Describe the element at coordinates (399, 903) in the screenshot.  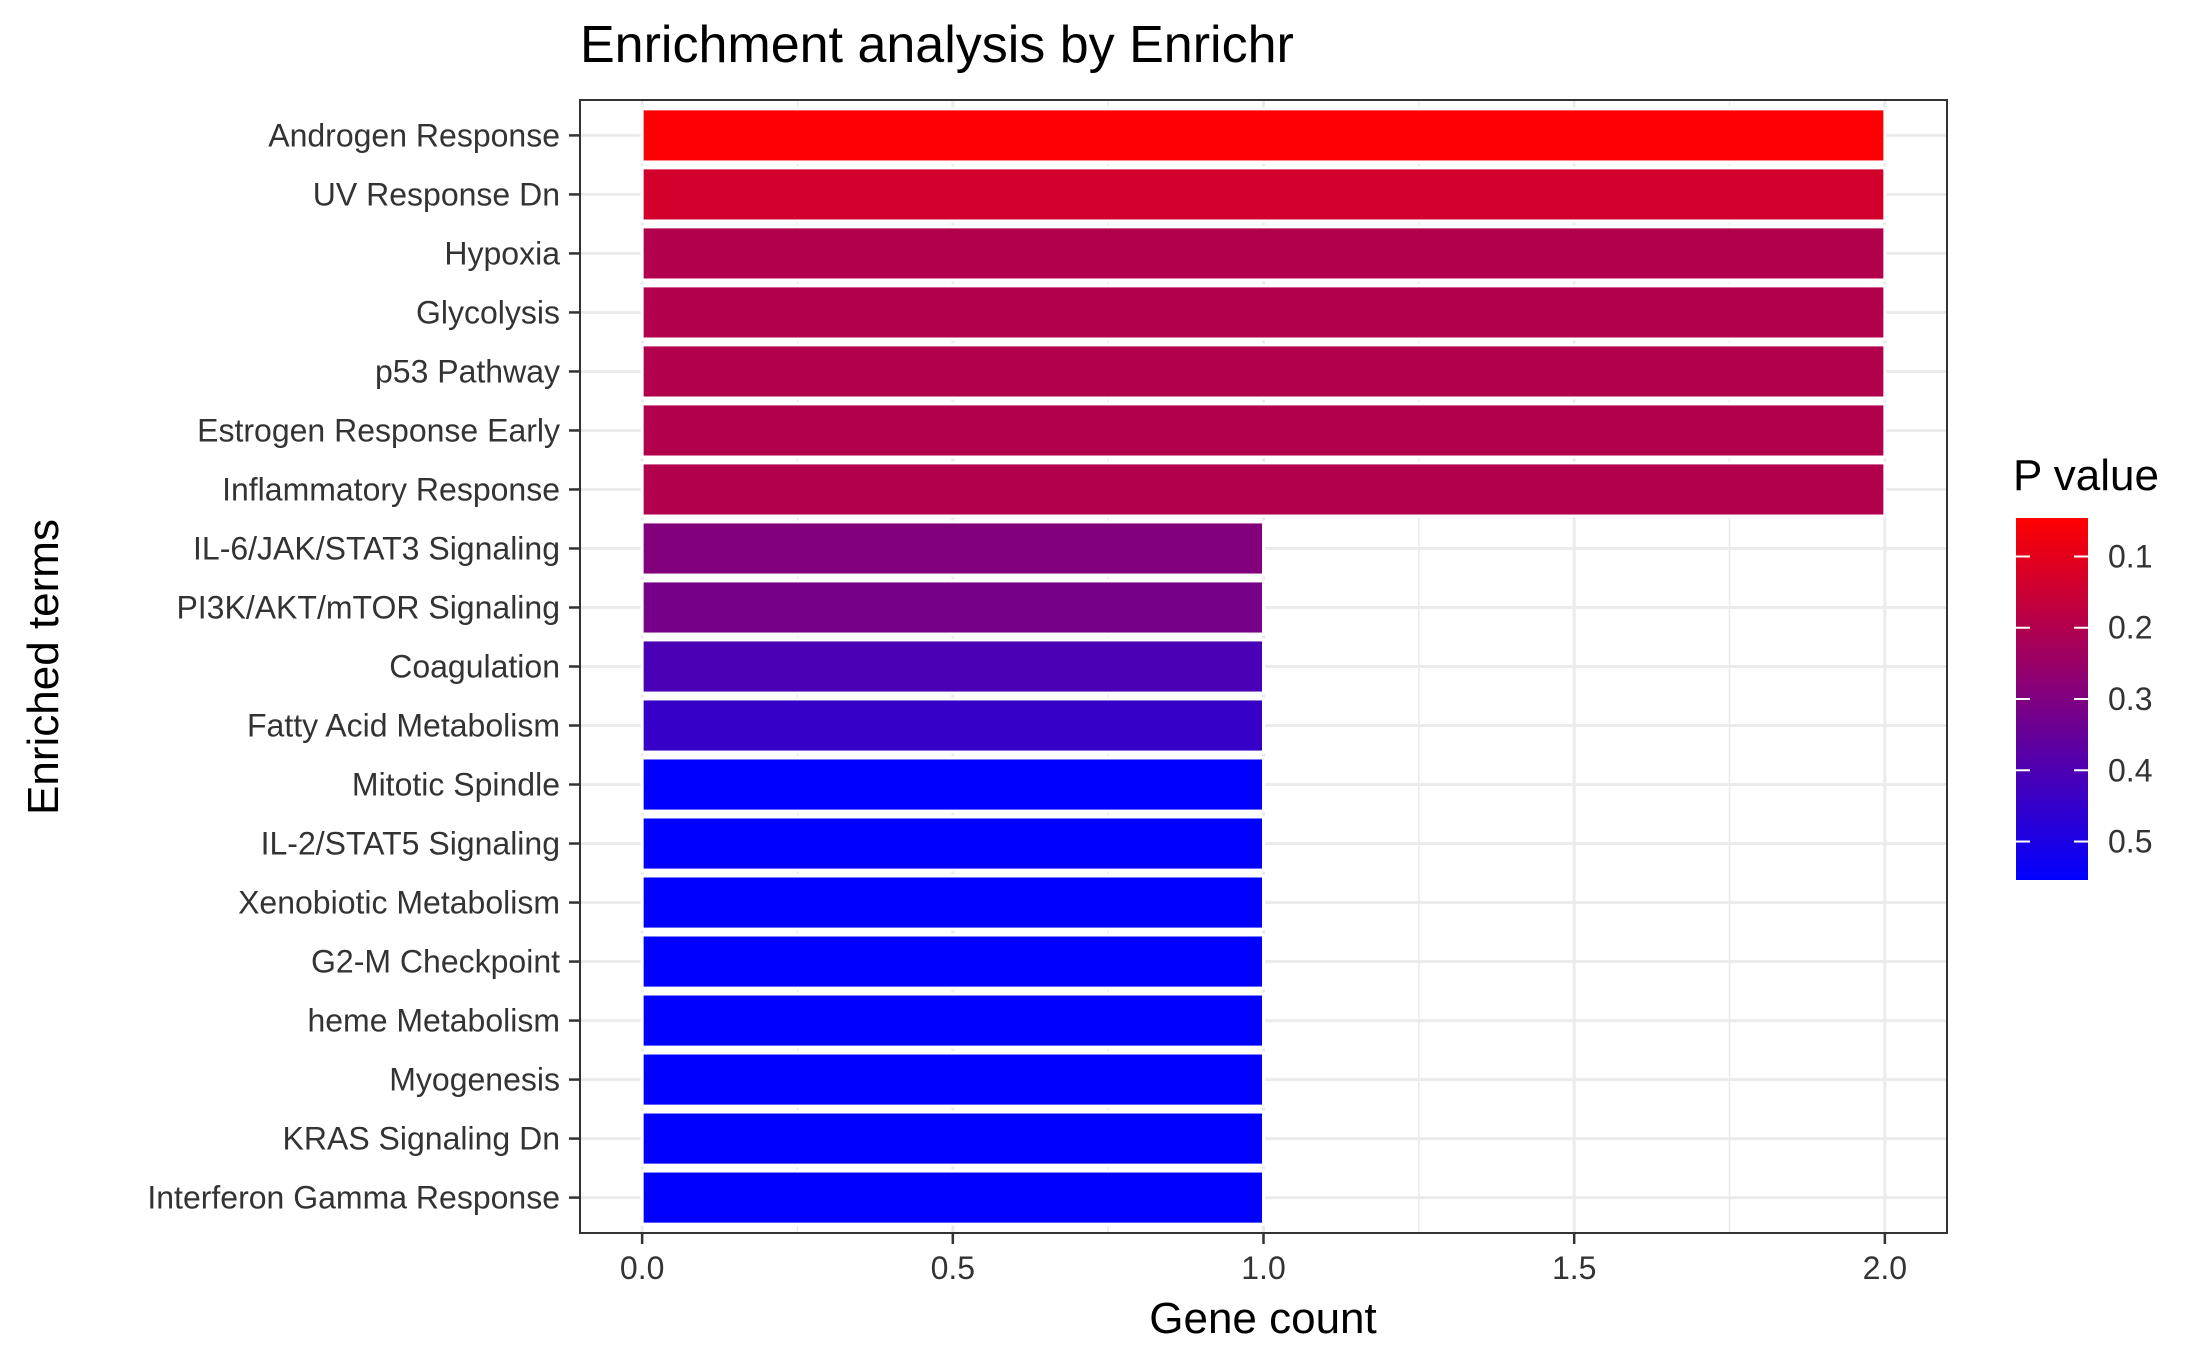
I see `y-tick-label: Xenobiotic Metabolism` at that location.